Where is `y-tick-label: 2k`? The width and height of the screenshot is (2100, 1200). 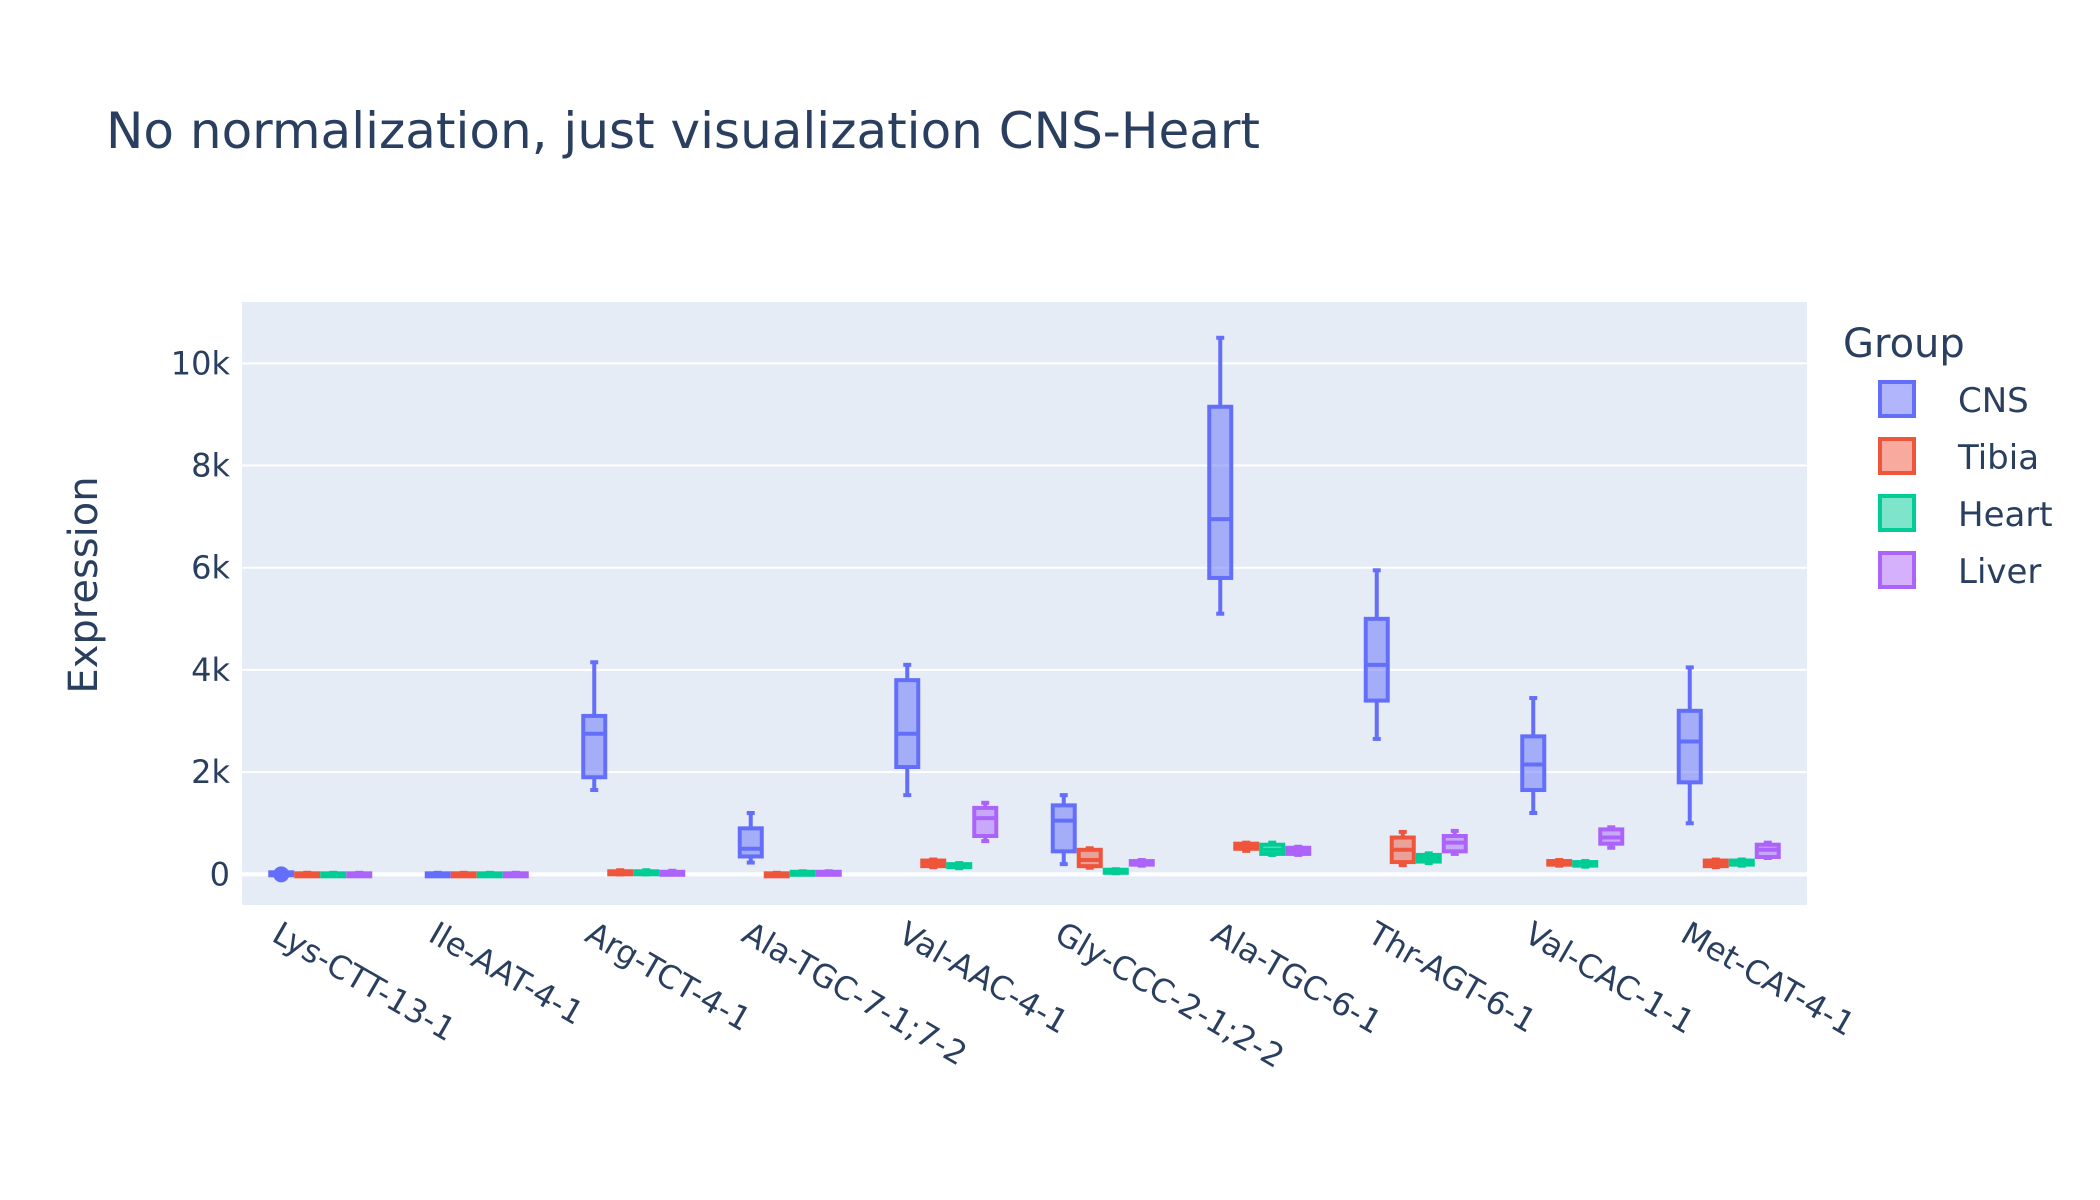 y-tick-label: 2k is located at coordinates (210, 772).